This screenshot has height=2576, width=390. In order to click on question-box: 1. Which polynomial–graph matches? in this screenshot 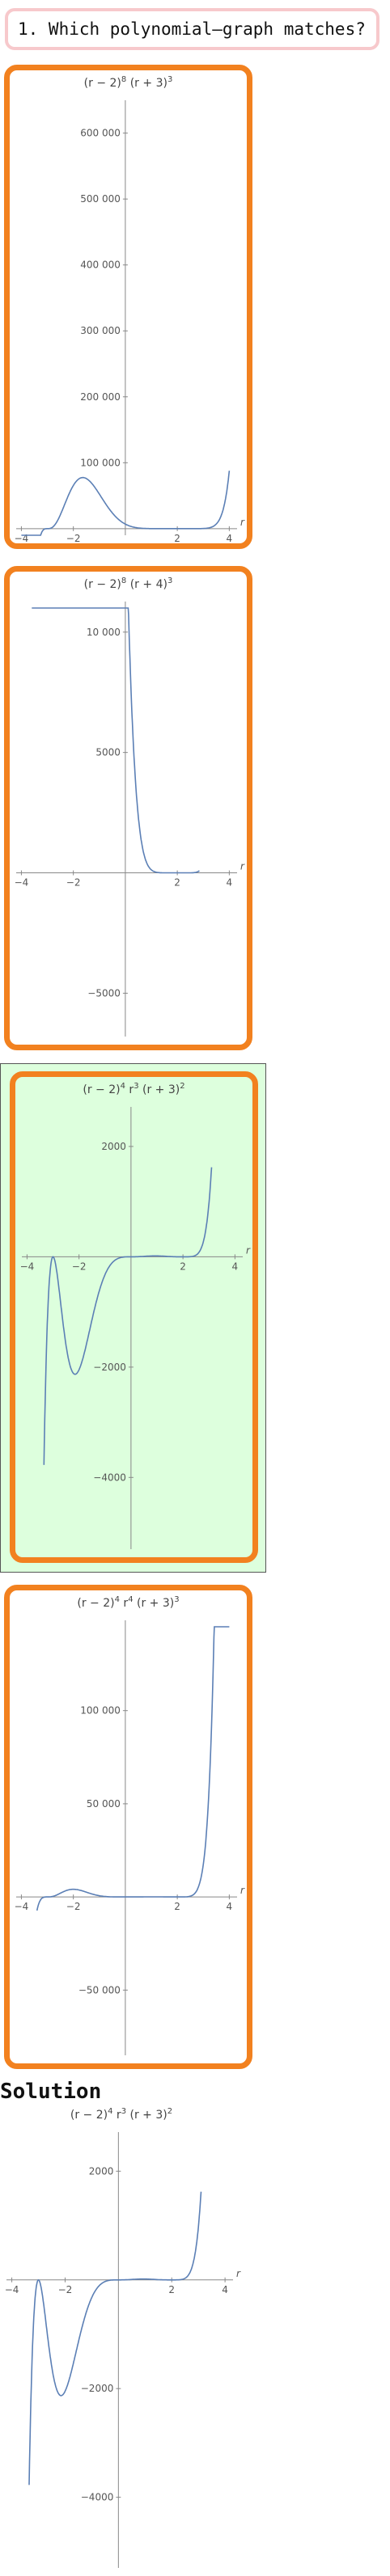, I will do `click(192, 29)`.